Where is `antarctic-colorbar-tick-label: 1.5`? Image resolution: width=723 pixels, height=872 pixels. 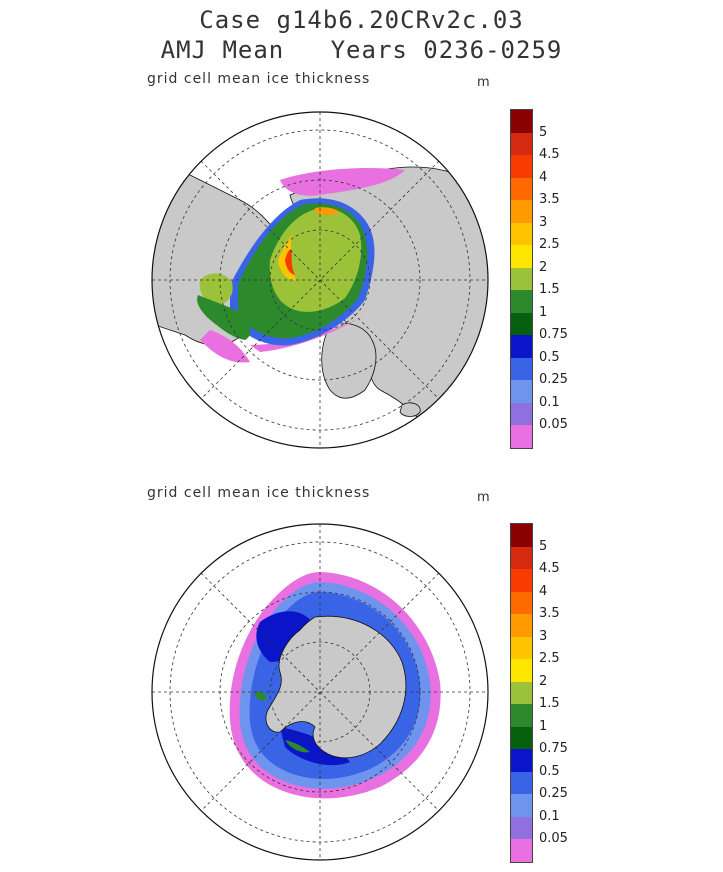
antarctic-colorbar-tick-label: 1.5 is located at coordinates (549, 703).